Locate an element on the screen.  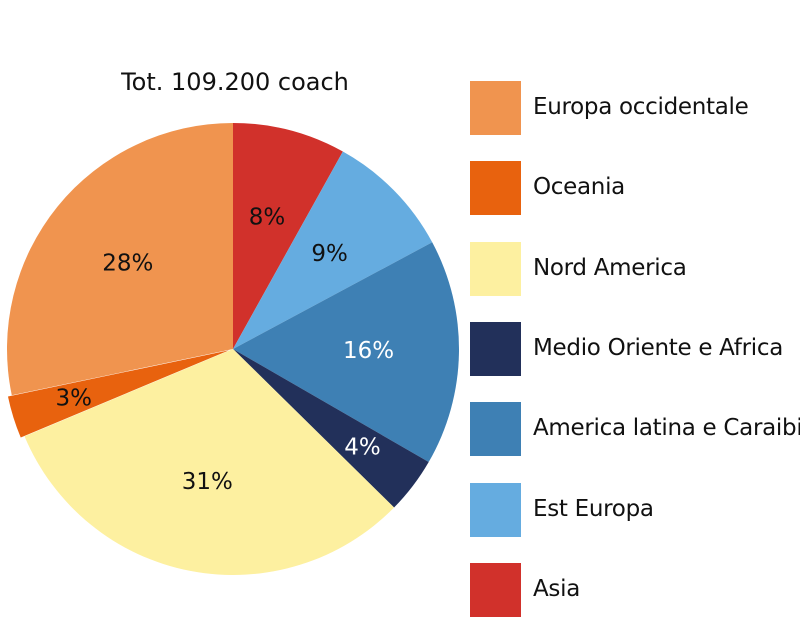
legend-item-asia: Asia is located at coordinates (635, 589).